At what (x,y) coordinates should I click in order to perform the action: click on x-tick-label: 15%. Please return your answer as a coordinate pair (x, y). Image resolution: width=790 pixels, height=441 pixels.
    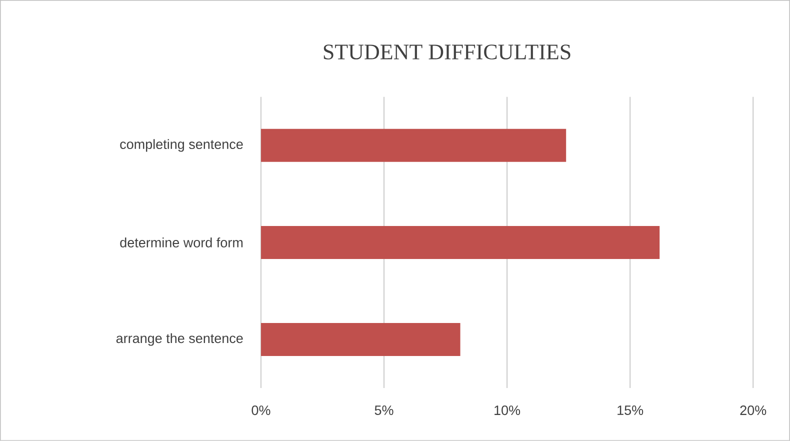
    Looking at the image, I should click on (631, 411).